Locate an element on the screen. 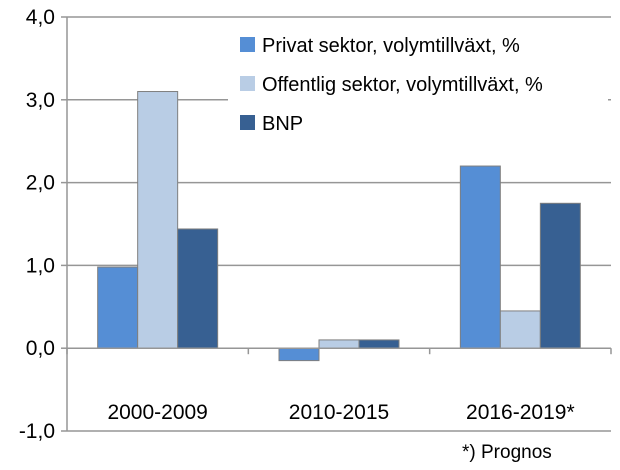 The height and width of the screenshot is (470, 620). legend-label-0: Privat sektor, volymtillväxt, % is located at coordinates (391, 46).